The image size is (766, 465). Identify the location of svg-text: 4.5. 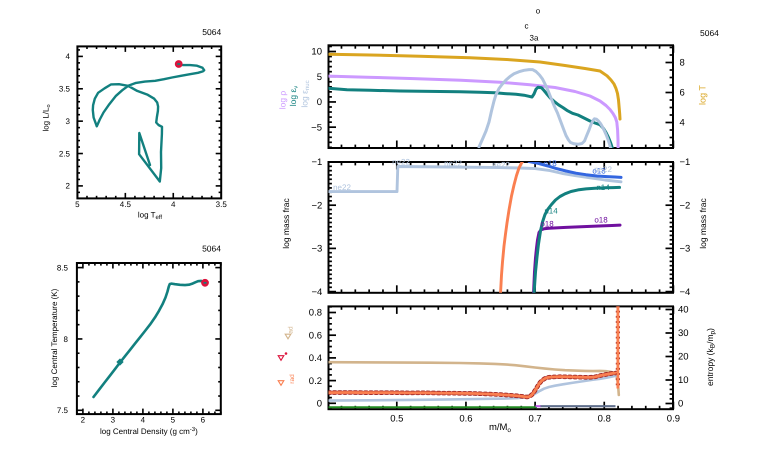
(126, 204).